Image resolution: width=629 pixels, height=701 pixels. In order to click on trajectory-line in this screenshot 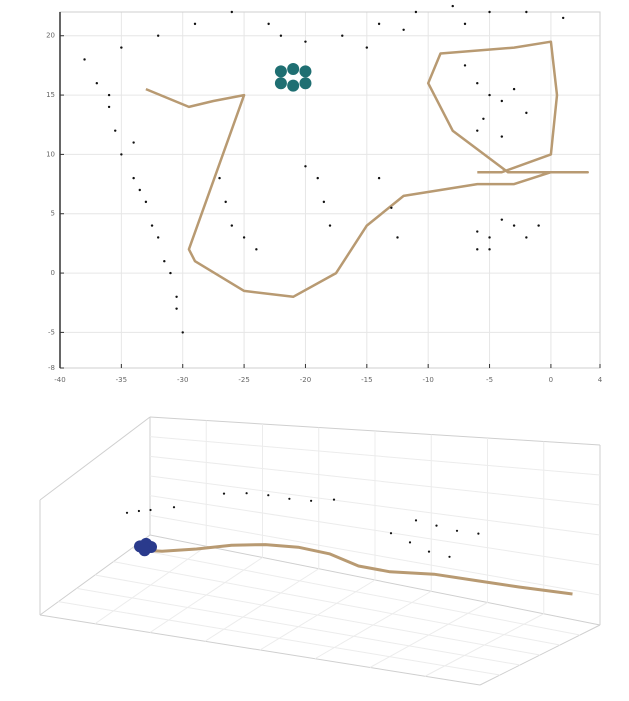, I will do `click(356, 569)`.